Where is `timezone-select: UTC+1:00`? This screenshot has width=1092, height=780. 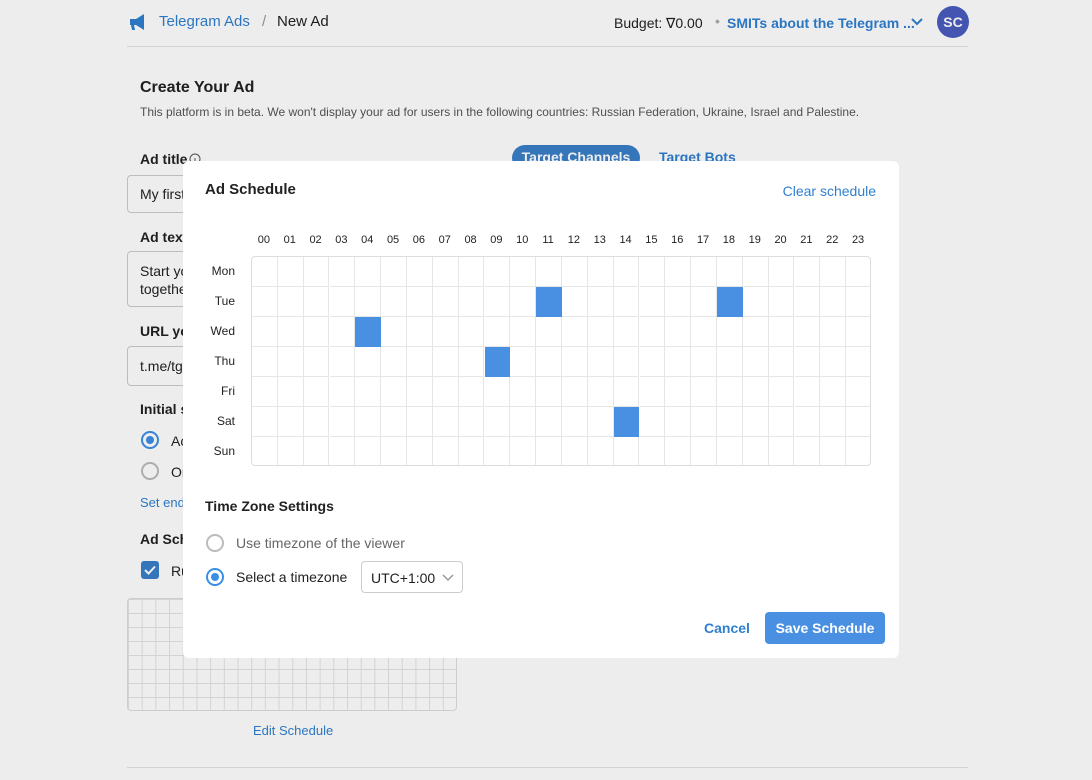
timezone-select: UTC+1:00 is located at coordinates (412, 577).